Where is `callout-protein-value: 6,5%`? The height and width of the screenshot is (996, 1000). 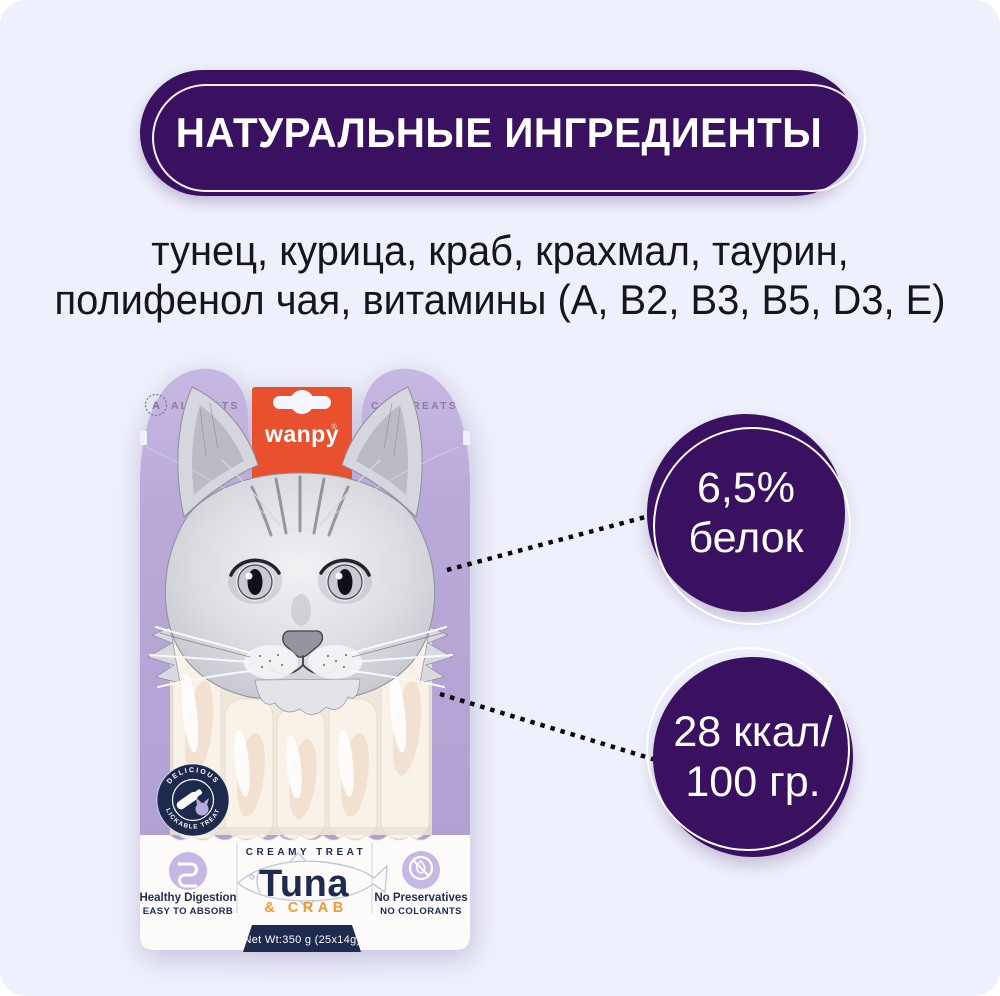
callout-protein-value: 6,5% is located at coordinates (745, 488).